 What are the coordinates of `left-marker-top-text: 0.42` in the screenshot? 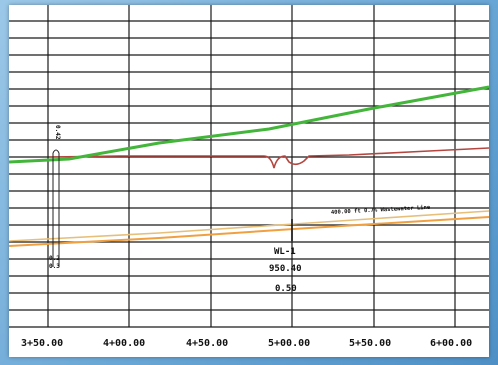 It's located at (57, 132).